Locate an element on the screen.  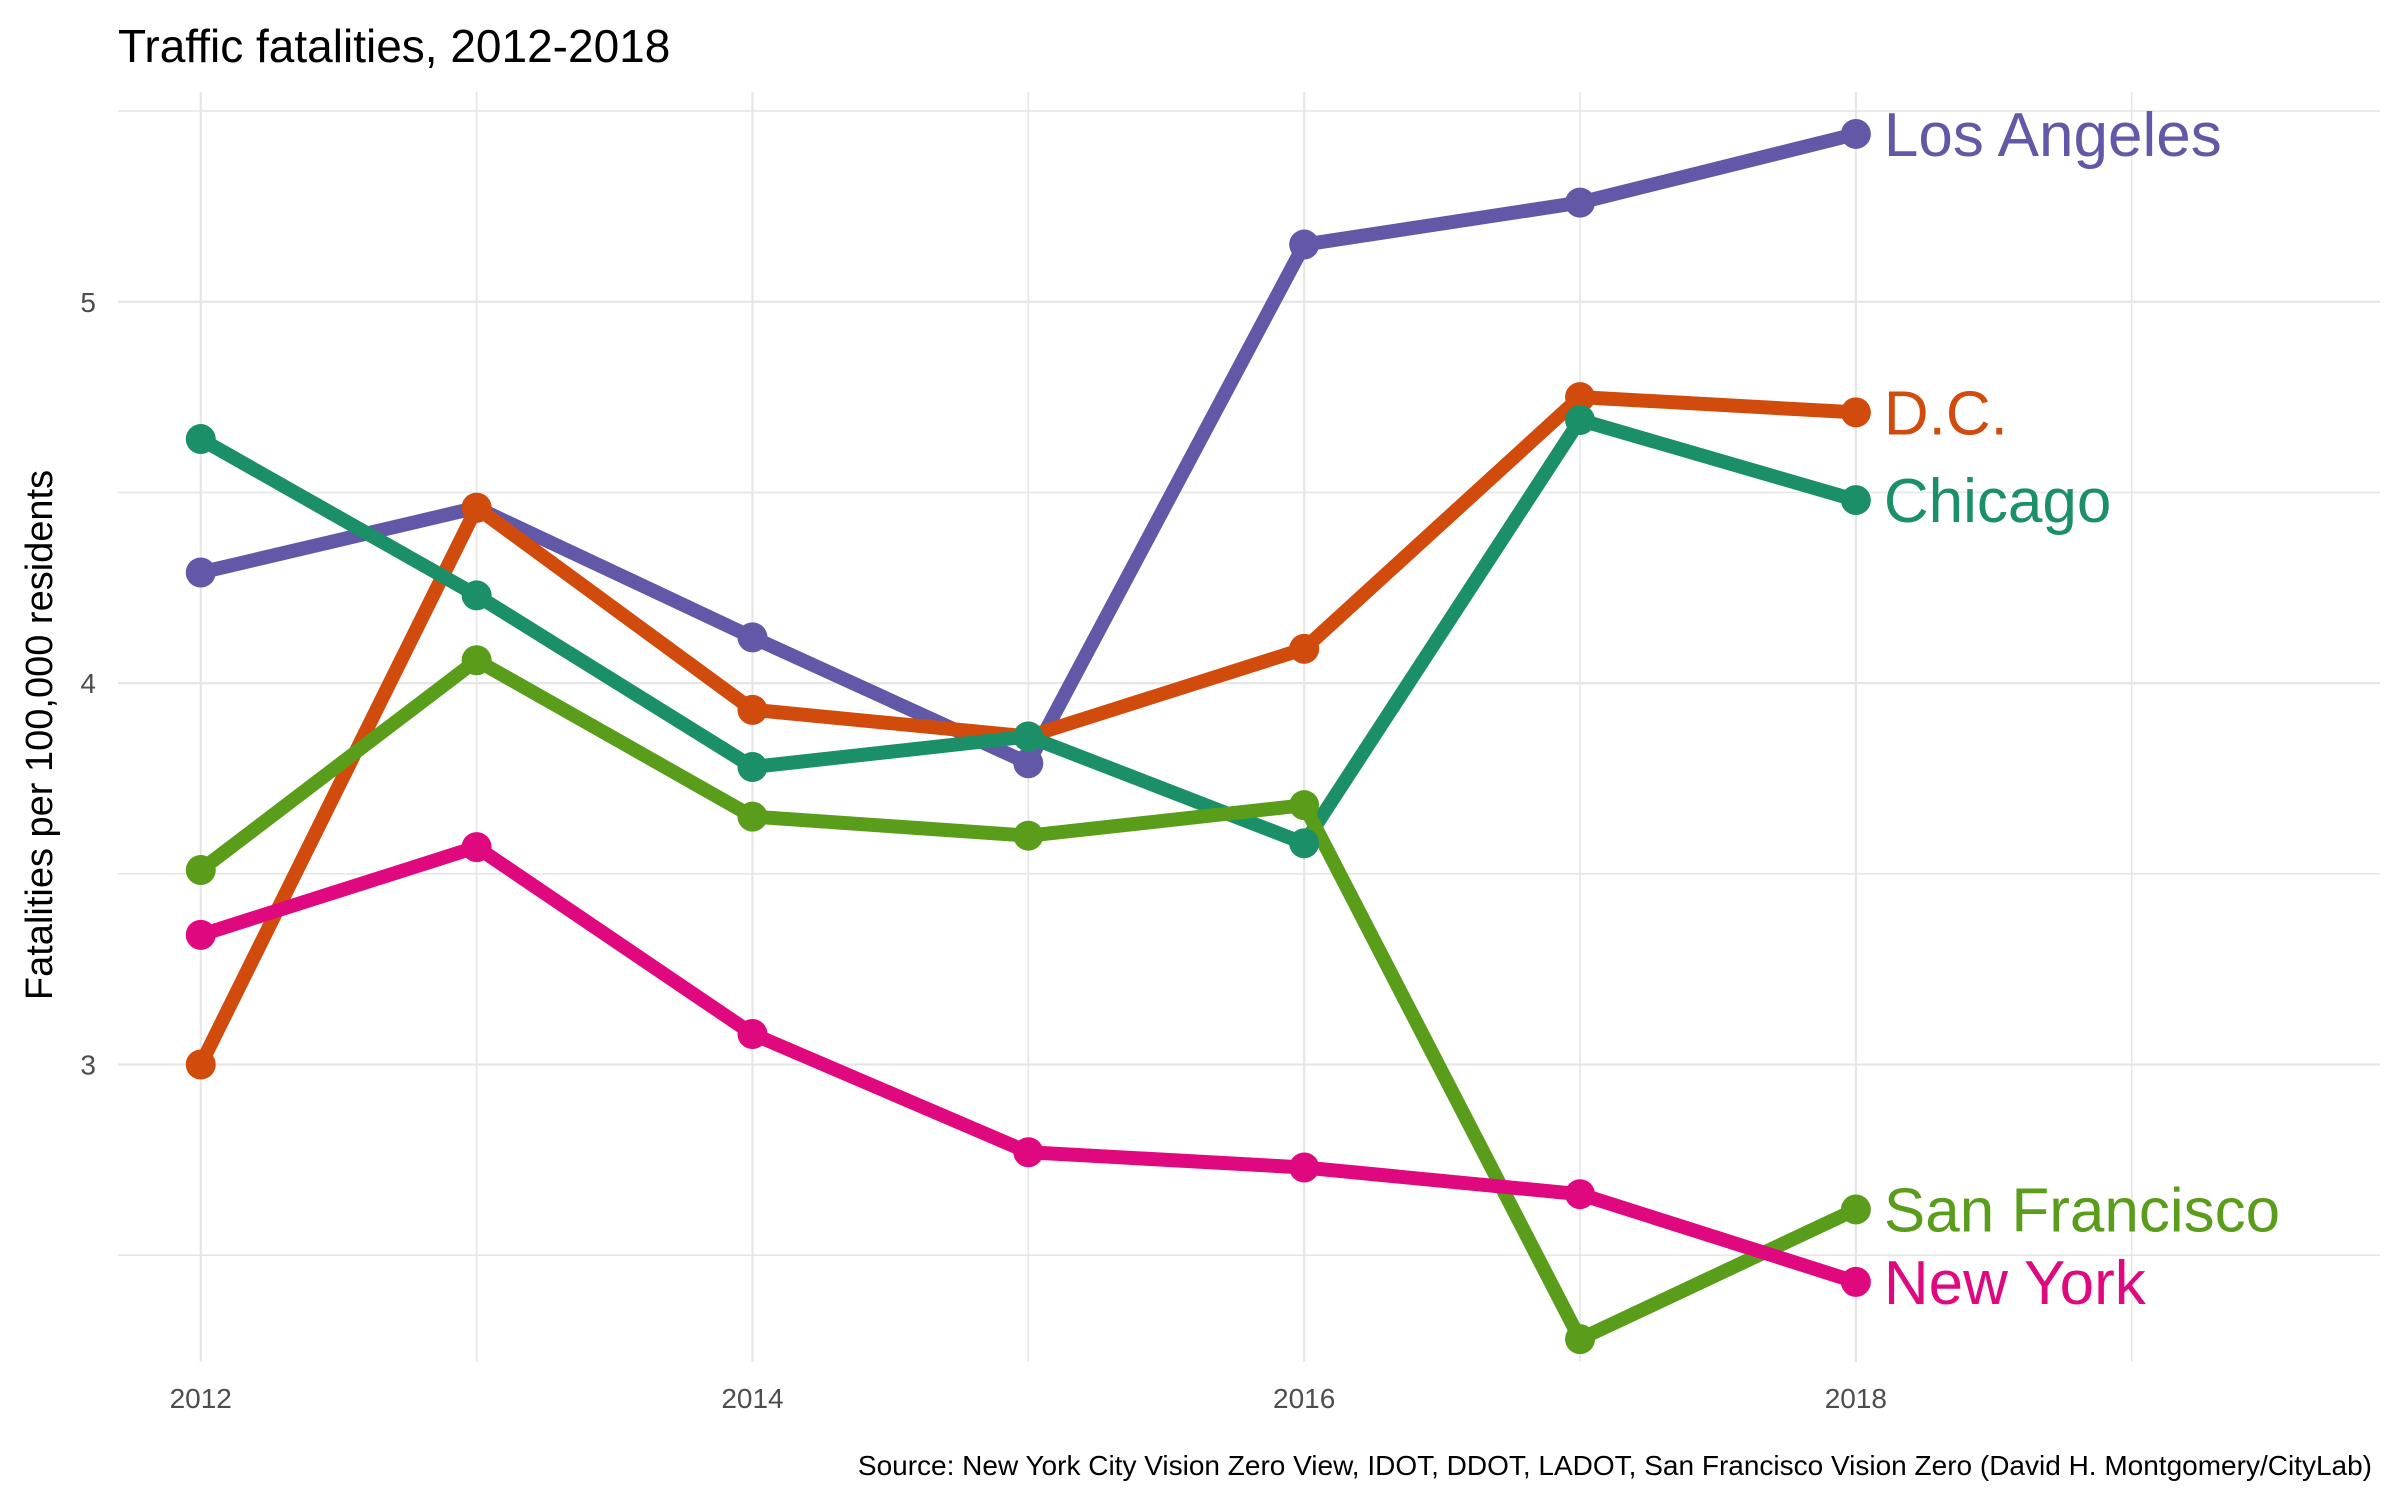
y-tick-label: 5 is located at coordinates (88, 302).